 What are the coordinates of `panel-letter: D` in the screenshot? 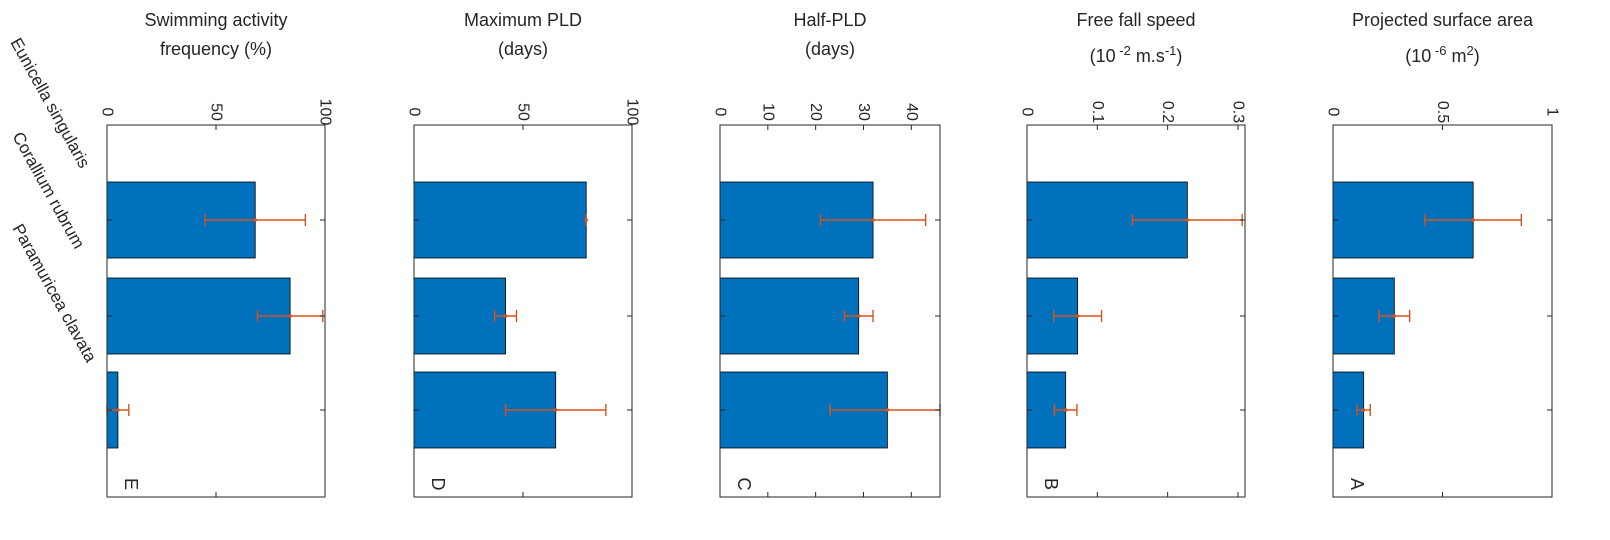 It's located at (438, 484).